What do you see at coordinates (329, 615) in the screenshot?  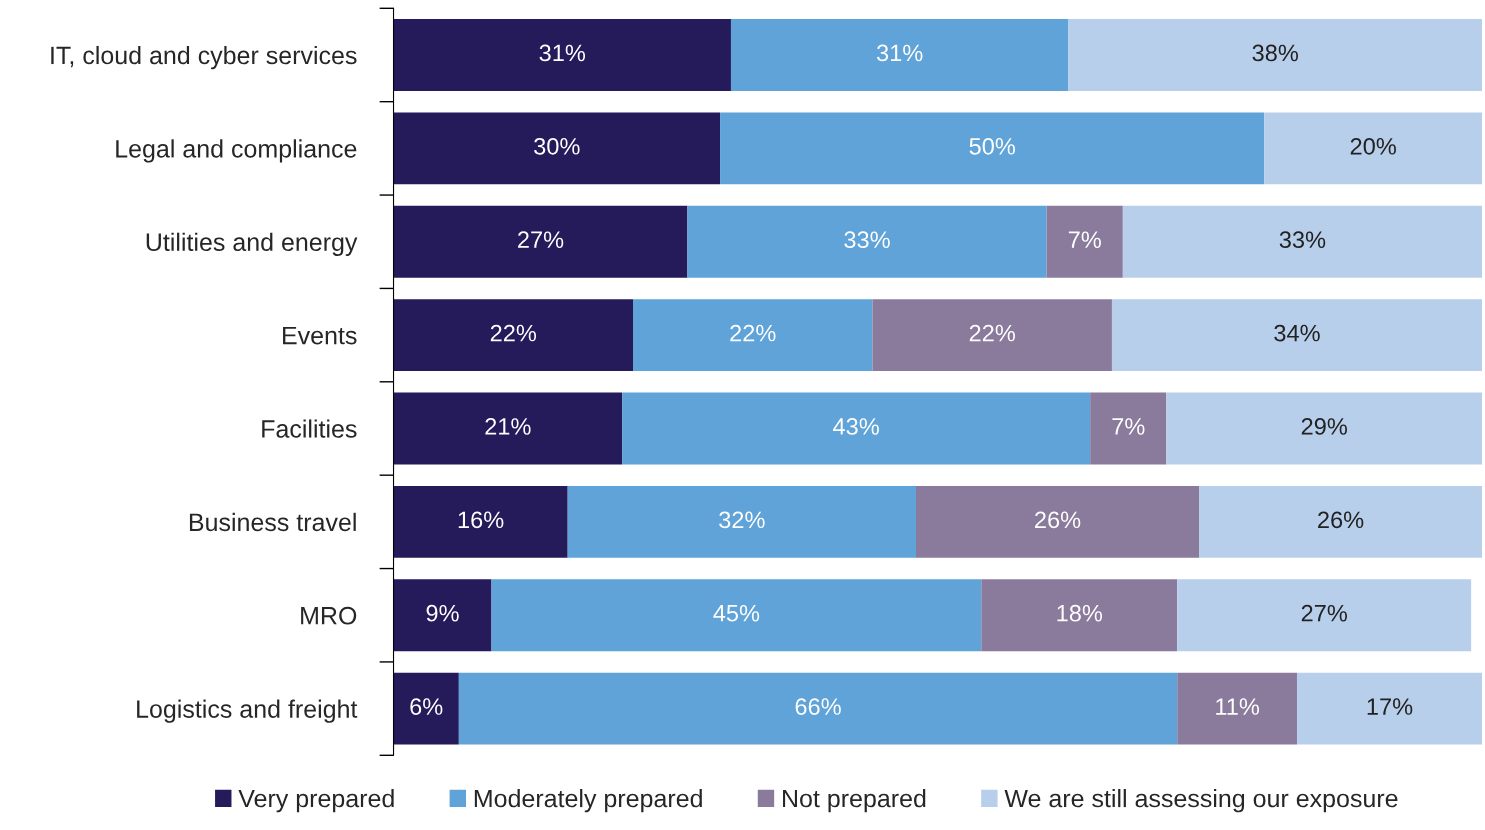 I see `y-tick-label: MRO` at bounding box center [329, 615].